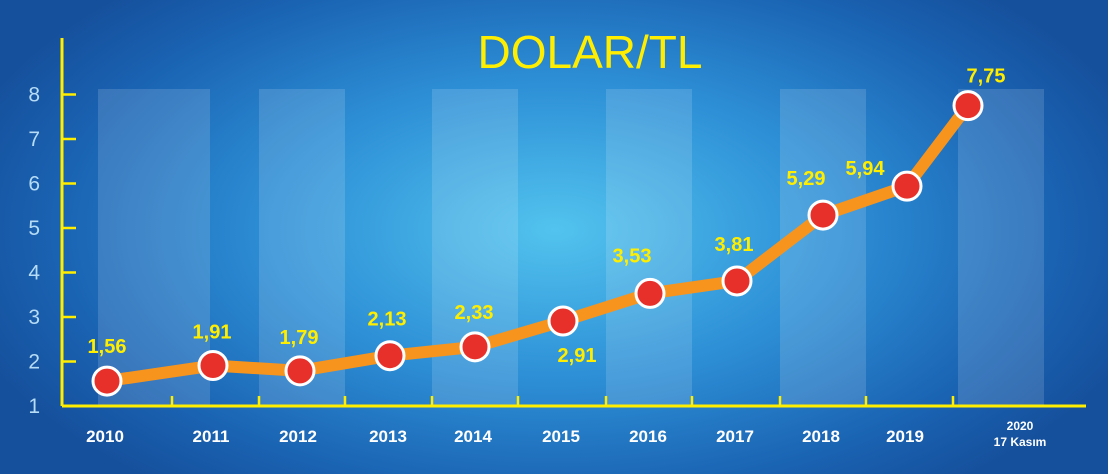  Describe the element at coordinates (34, 184) in the screenshot. I see `y-tick-label: 6` at that location.